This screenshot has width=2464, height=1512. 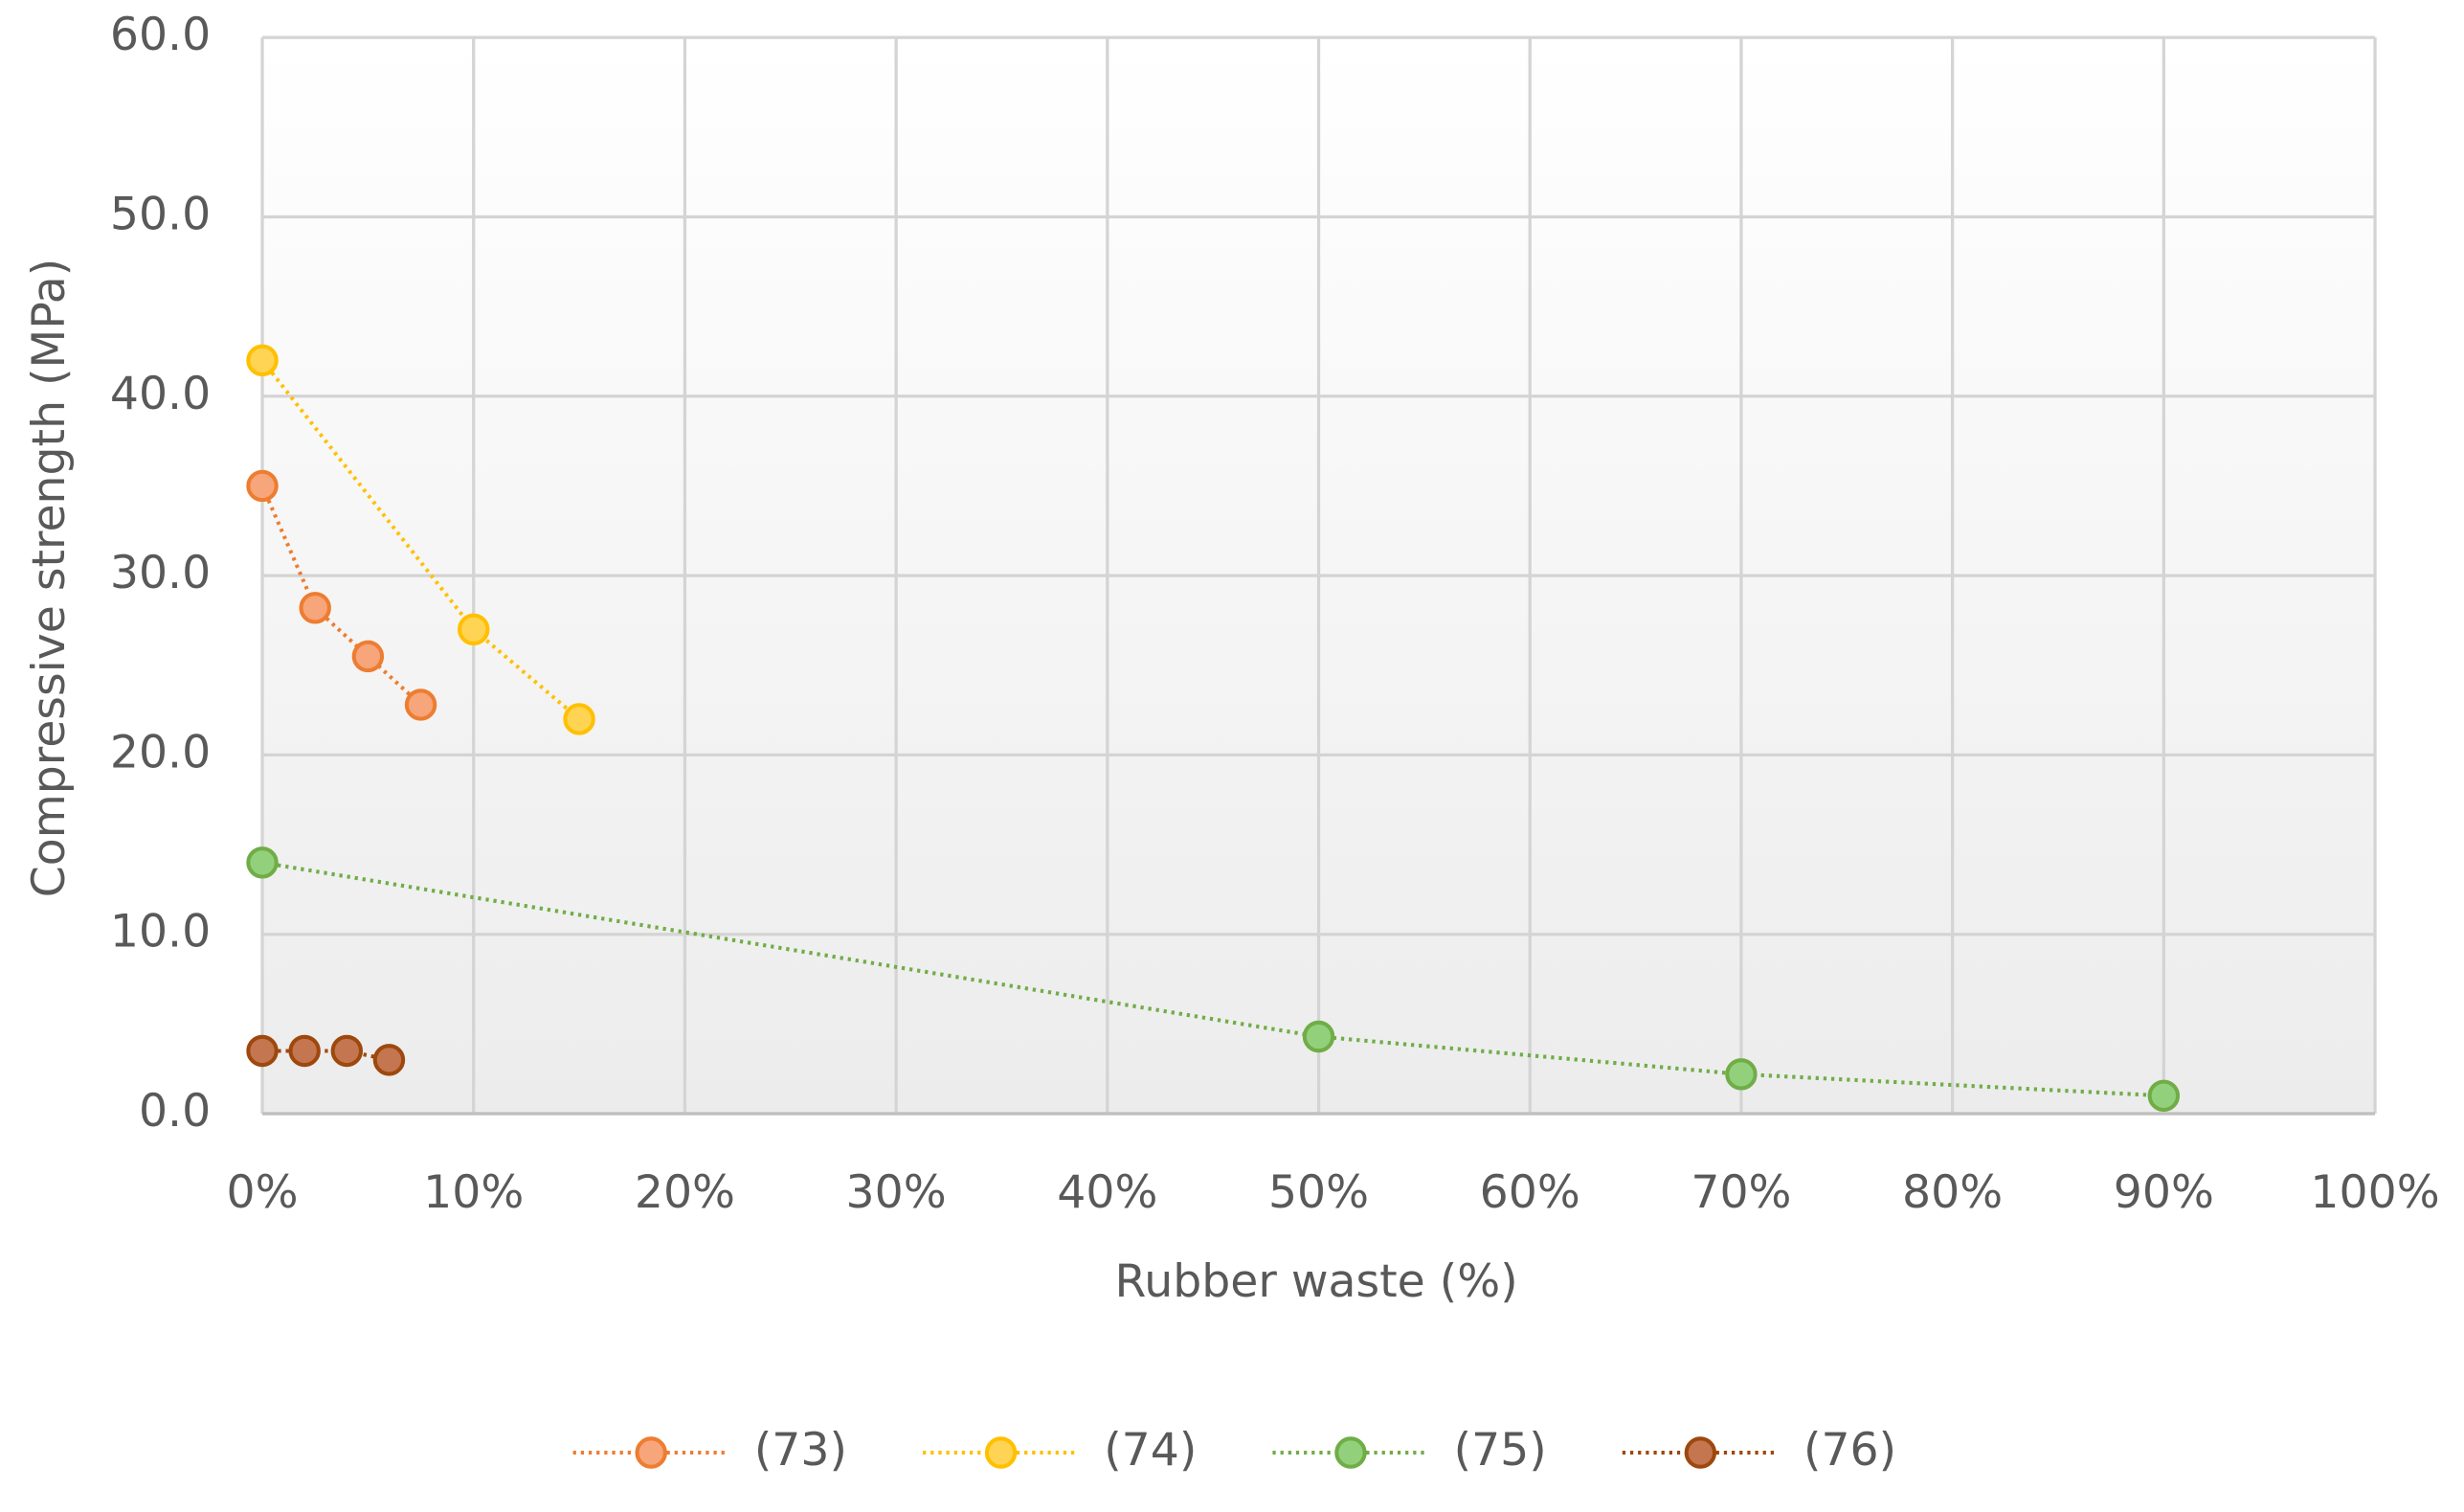 What do you see at coordinates (161, 932) in the screenshot?
I see `y-tick-label: 10.0` at bounding box center [161, 932].